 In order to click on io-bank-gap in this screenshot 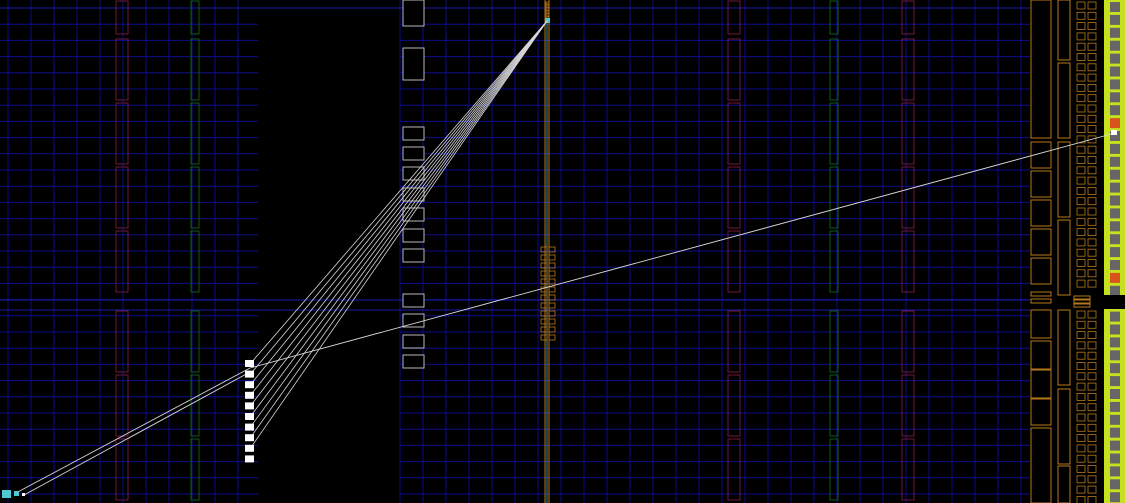, I will do `click(1114, 301)`.